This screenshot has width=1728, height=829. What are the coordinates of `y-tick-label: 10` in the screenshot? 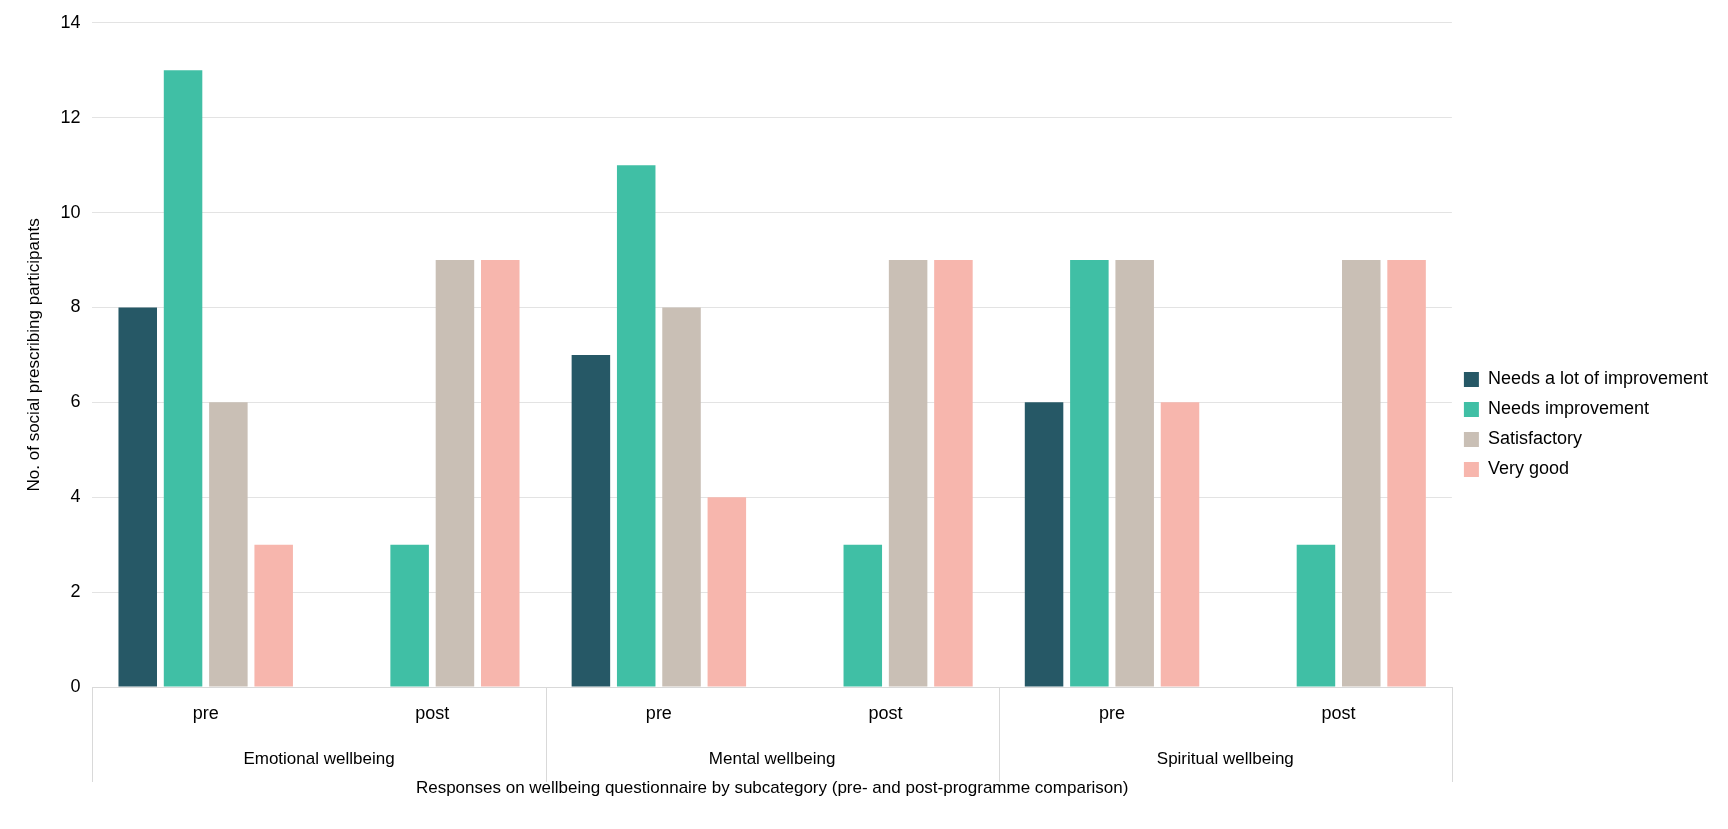 It's located at (70, 211).